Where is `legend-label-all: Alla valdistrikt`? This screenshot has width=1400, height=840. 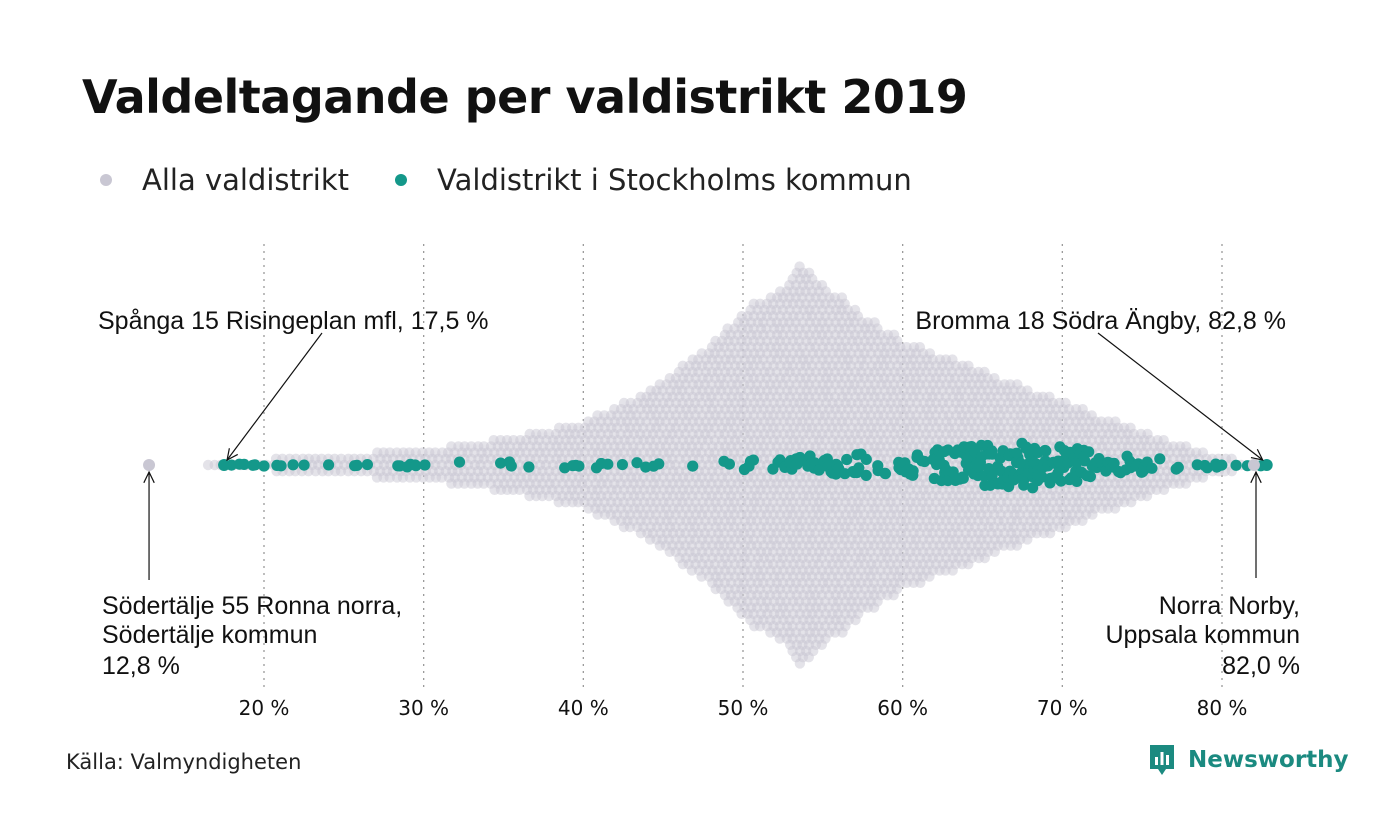 legend-label-all: Alla valdistrikt is located at coordinates (246, 180).